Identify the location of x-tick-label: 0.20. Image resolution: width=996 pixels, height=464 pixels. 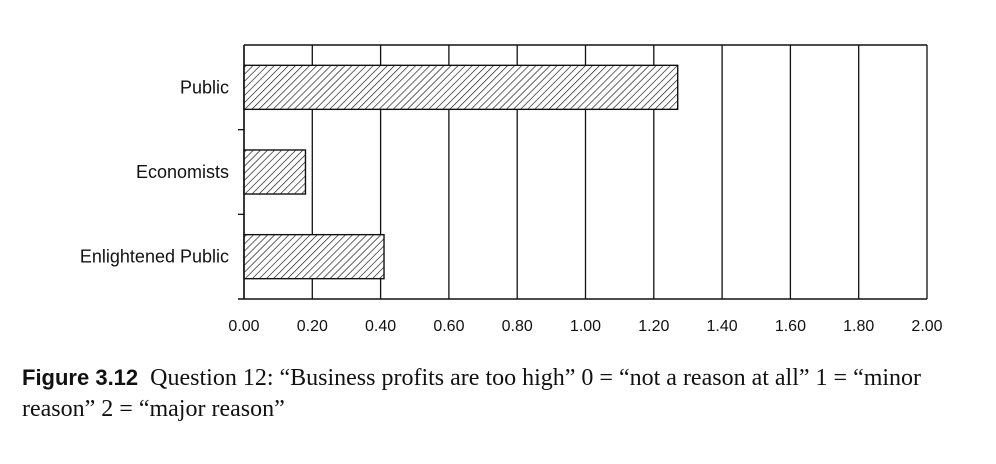
(312, 326).